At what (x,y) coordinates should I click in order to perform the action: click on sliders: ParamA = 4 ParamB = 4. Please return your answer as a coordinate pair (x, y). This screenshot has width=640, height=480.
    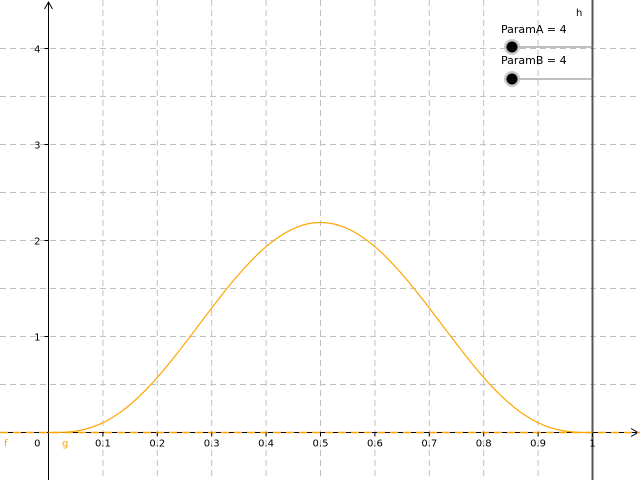
    Looking at the image, I should click on (547, 55).